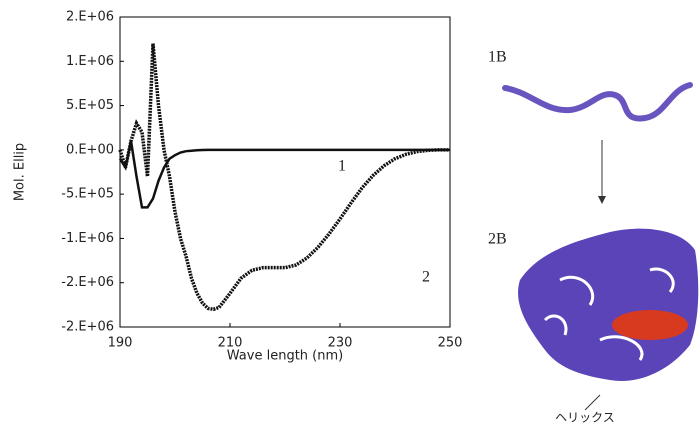 This screenshot has height=427, width=700. Describe the element at coordinates (90, 61) in the screenshot. I see `y-tick-label: 1.E+06` at that location.